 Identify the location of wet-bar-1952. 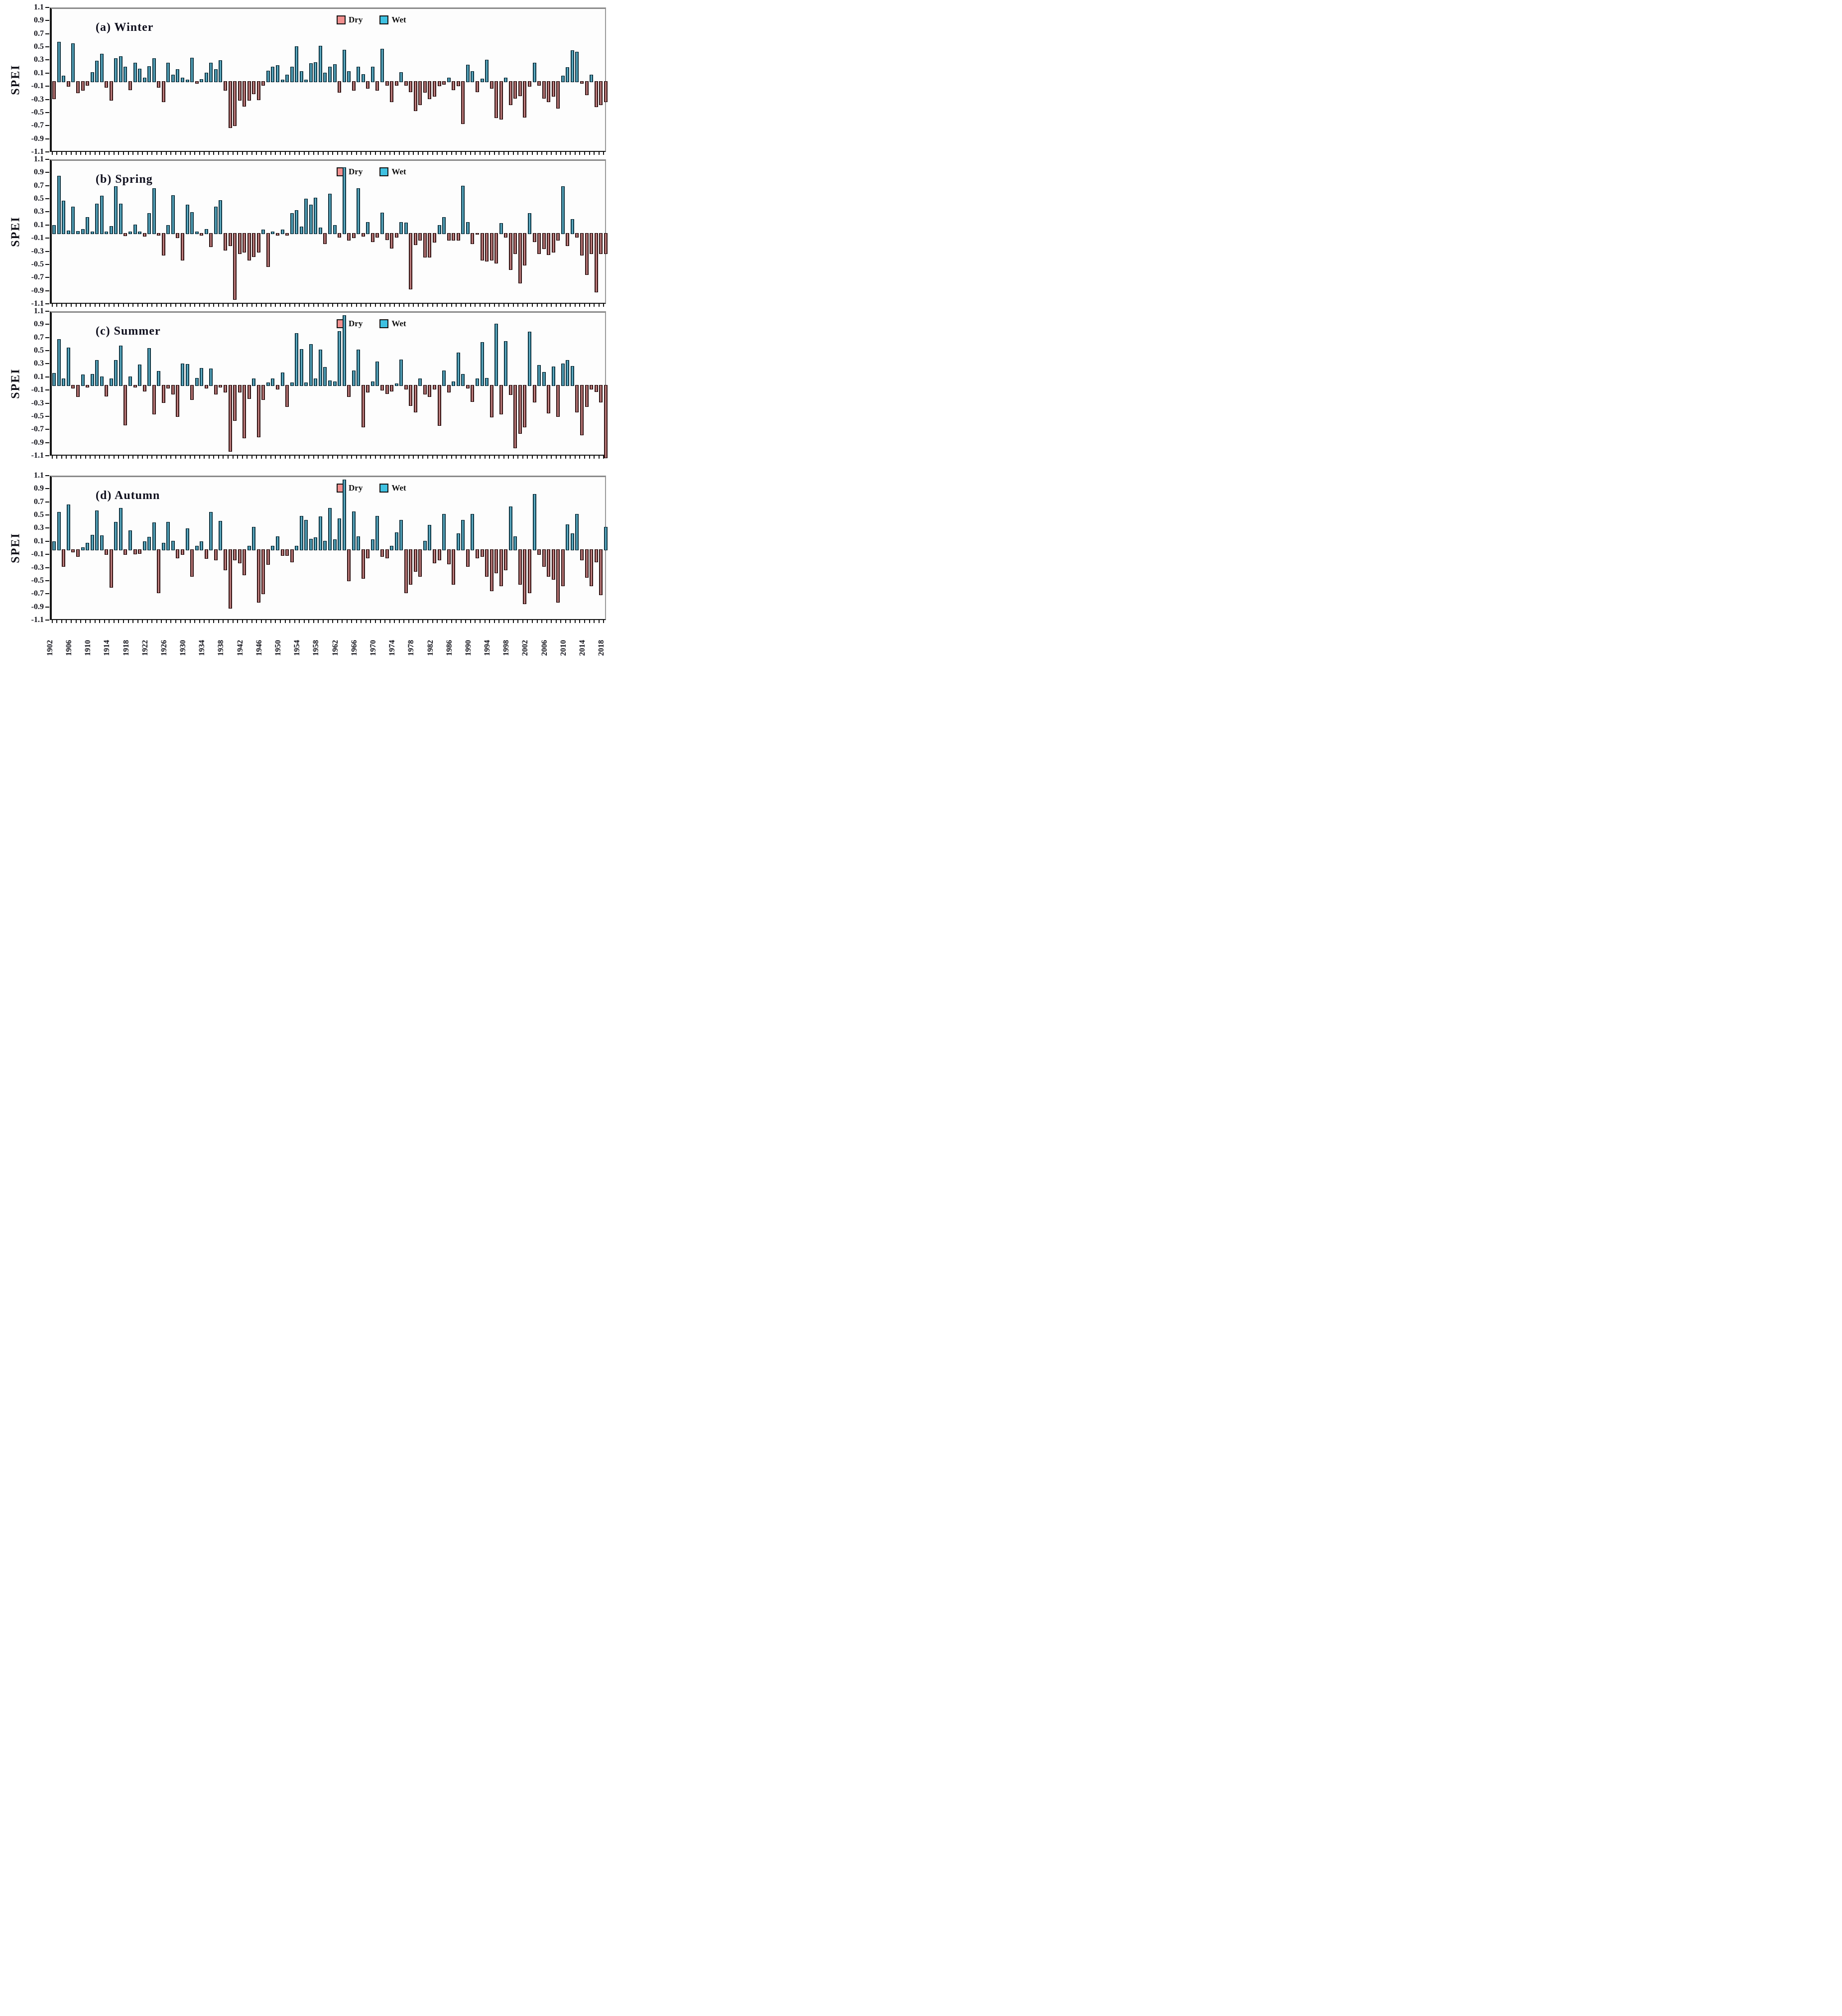
(292, 74).